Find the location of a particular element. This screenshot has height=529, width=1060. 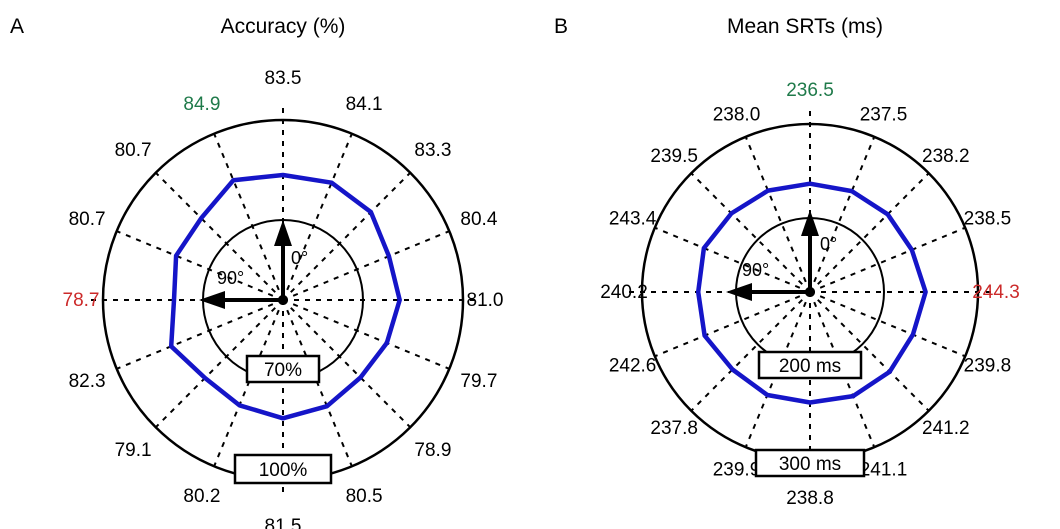

value-label: 241.1 is located at coordinates (884, 469).